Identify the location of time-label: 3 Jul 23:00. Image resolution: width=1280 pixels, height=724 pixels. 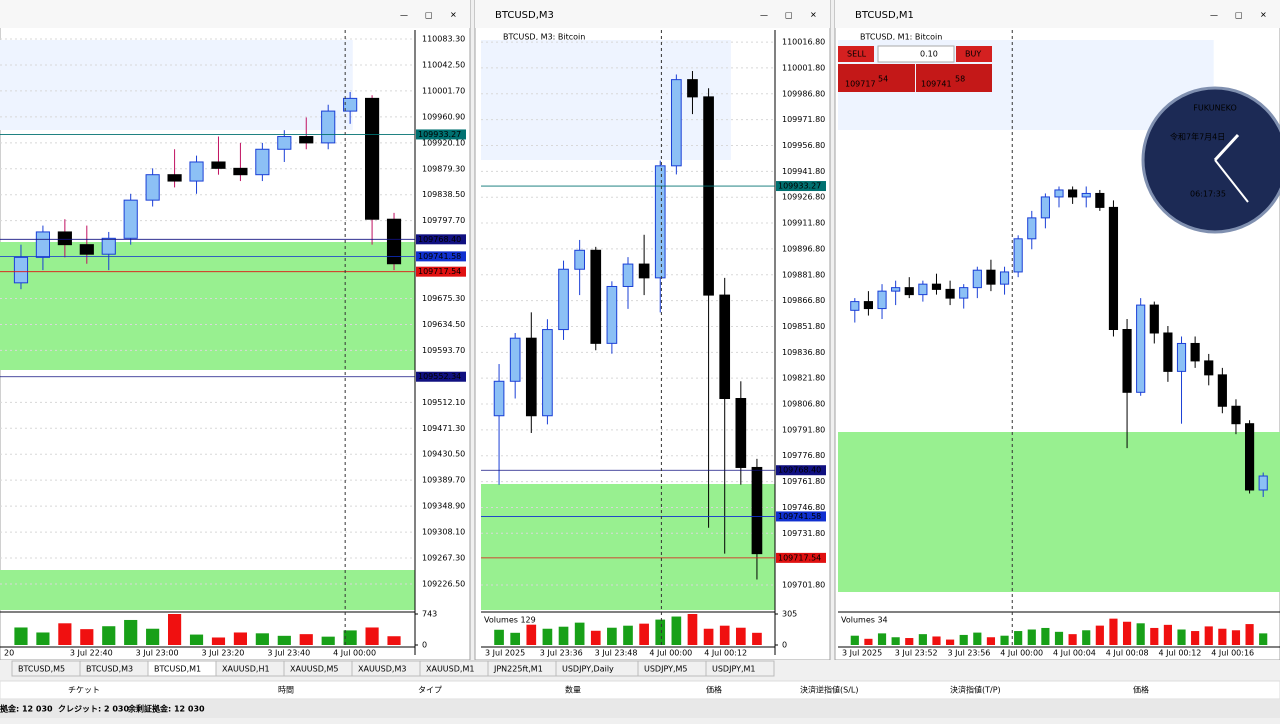
(157, 653).